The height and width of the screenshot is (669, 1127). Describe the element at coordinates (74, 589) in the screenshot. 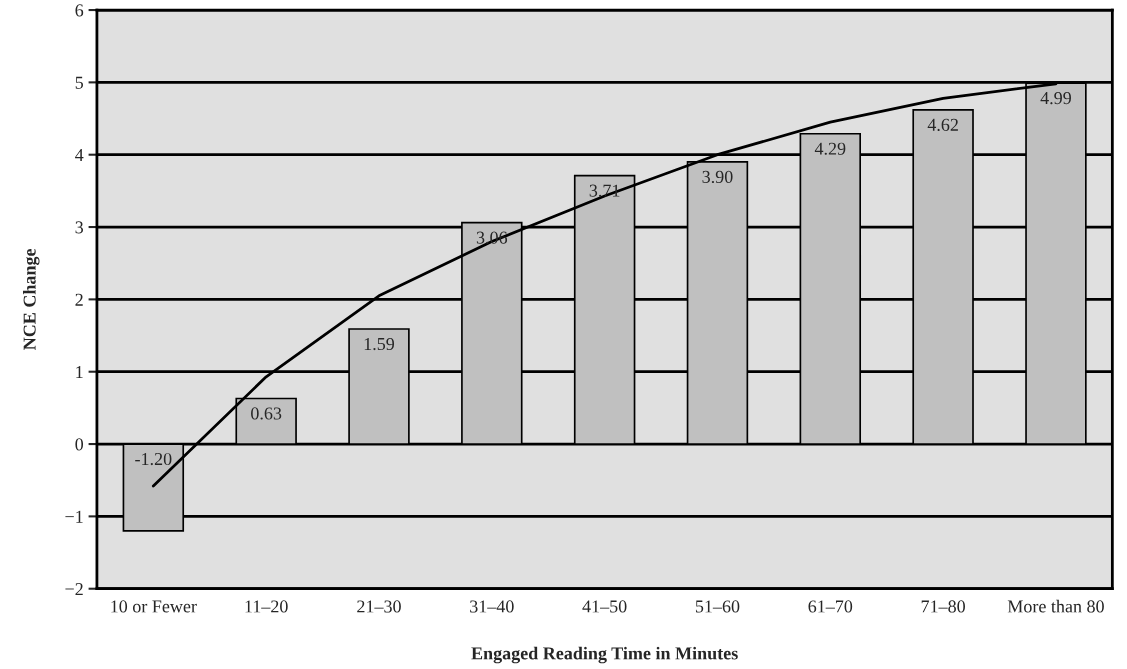

I see `y-tick-label: −2` at that location.